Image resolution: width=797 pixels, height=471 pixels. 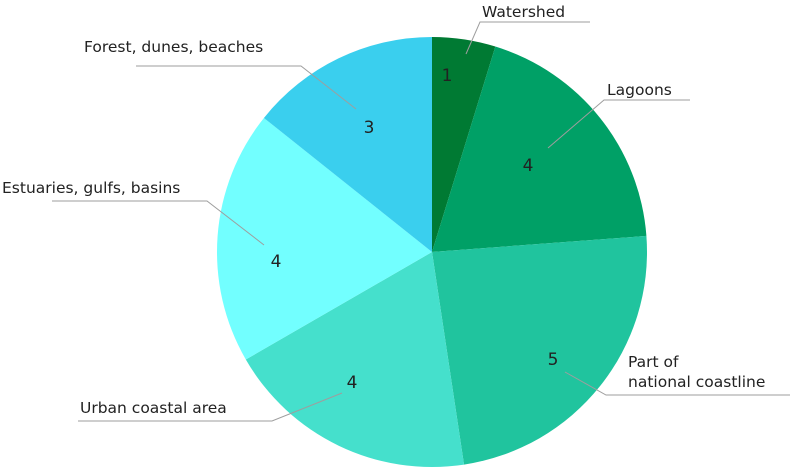 I want to click on value-label-urban-coastal-area: 4, so click(x=352, y=383).